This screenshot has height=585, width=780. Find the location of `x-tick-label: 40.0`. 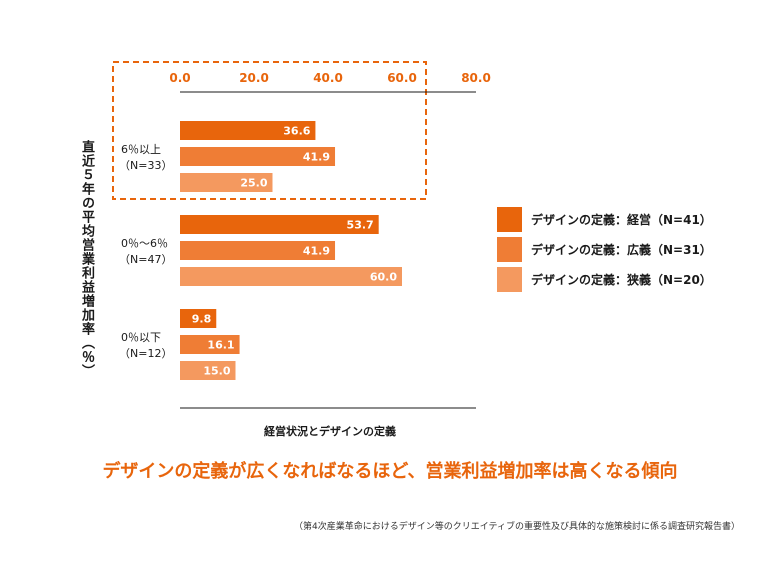

x-tick-label: 40.0 is located at coordinates (328, 78).